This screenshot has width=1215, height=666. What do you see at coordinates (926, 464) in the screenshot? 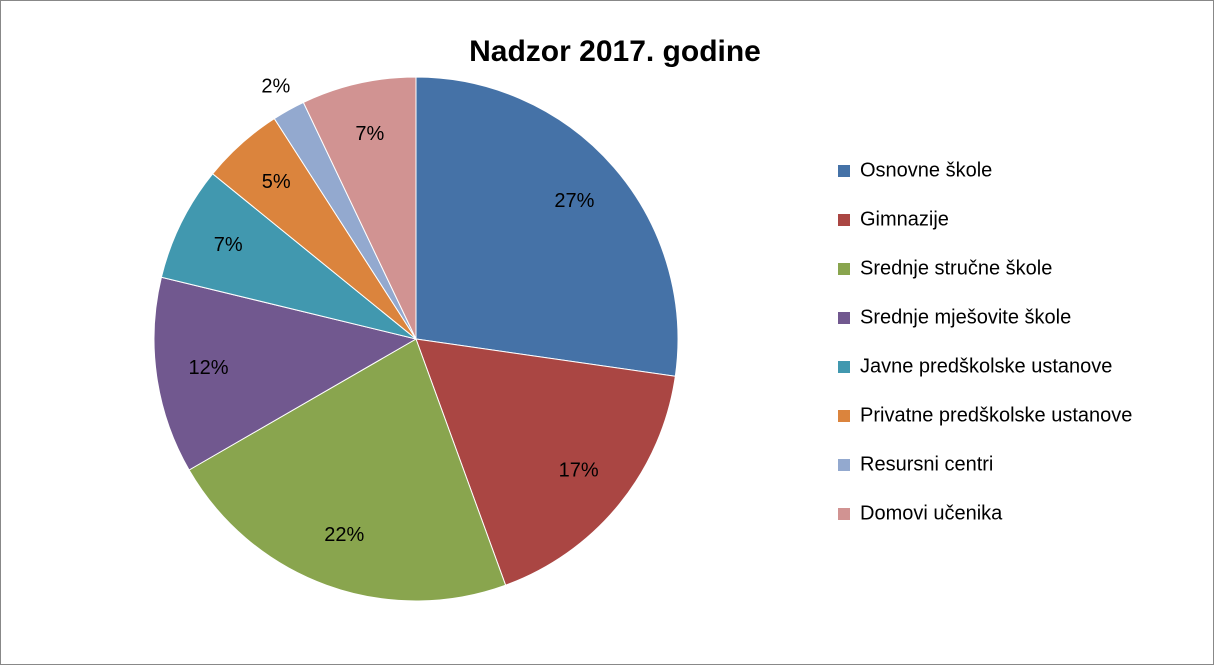
I see `legend-label: Resursni centri` at bounding box center [926, 464].